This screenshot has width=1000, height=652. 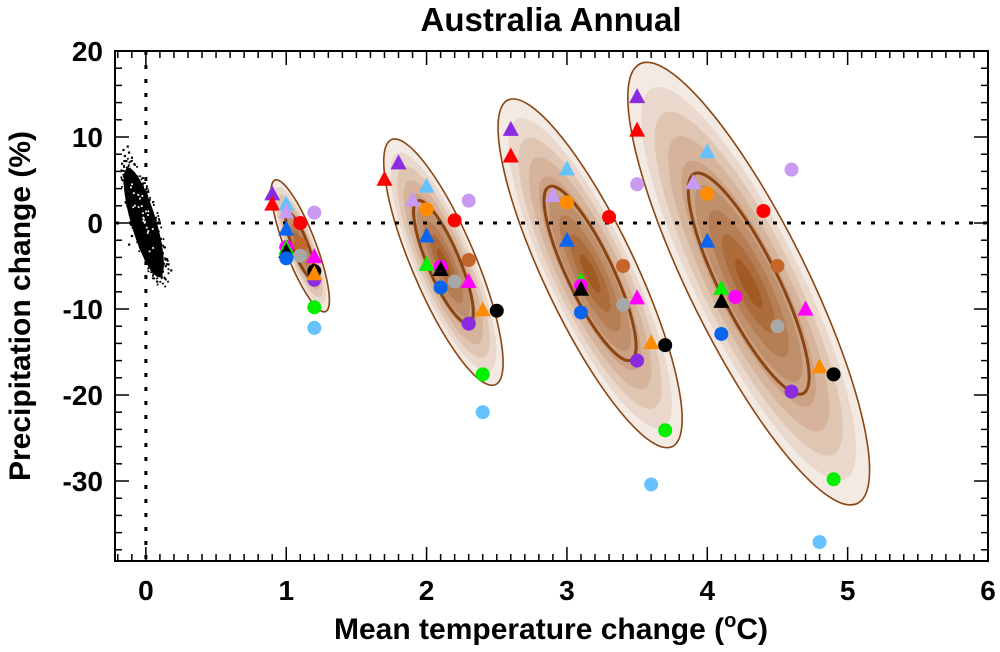 What do you see at coordinates (637, 184) in the screenshot?
I see `circle-marker-lavender` at bounding box center [637, 184].